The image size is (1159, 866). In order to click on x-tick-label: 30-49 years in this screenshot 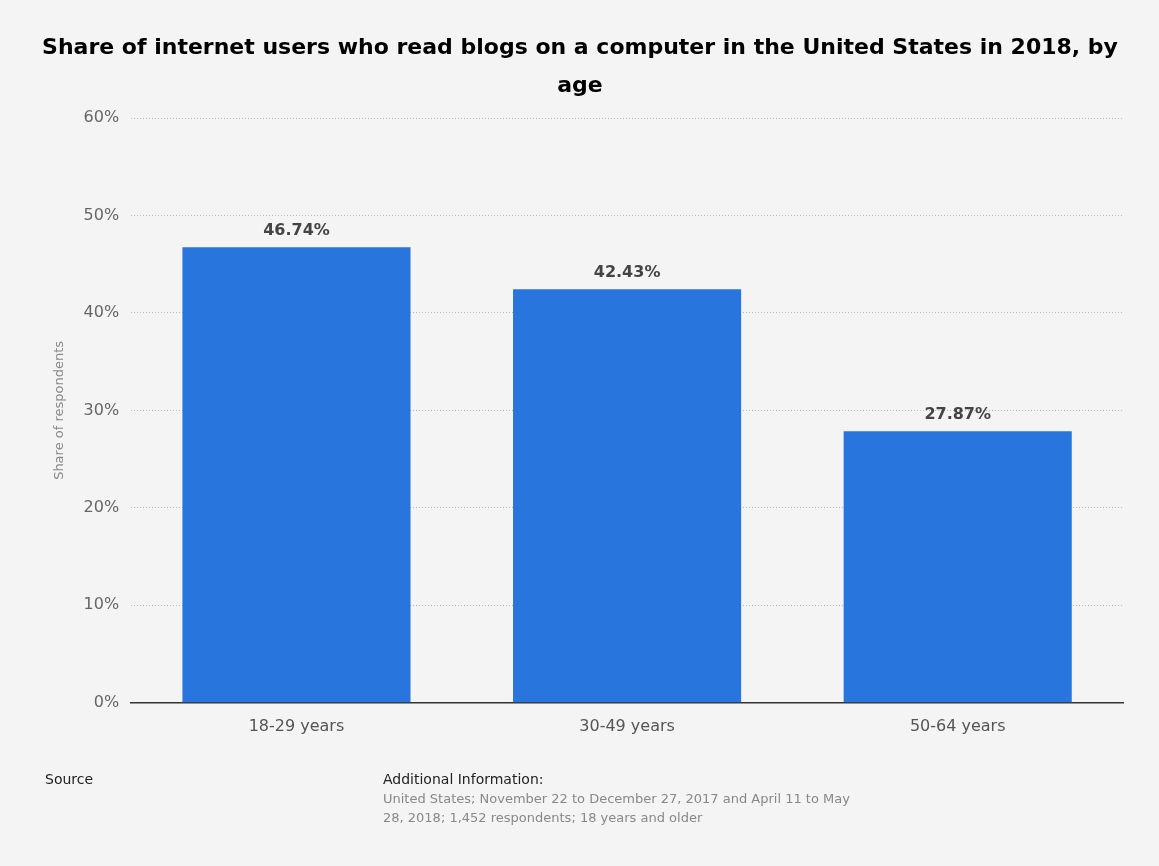, I will do `click(627, 725)`.